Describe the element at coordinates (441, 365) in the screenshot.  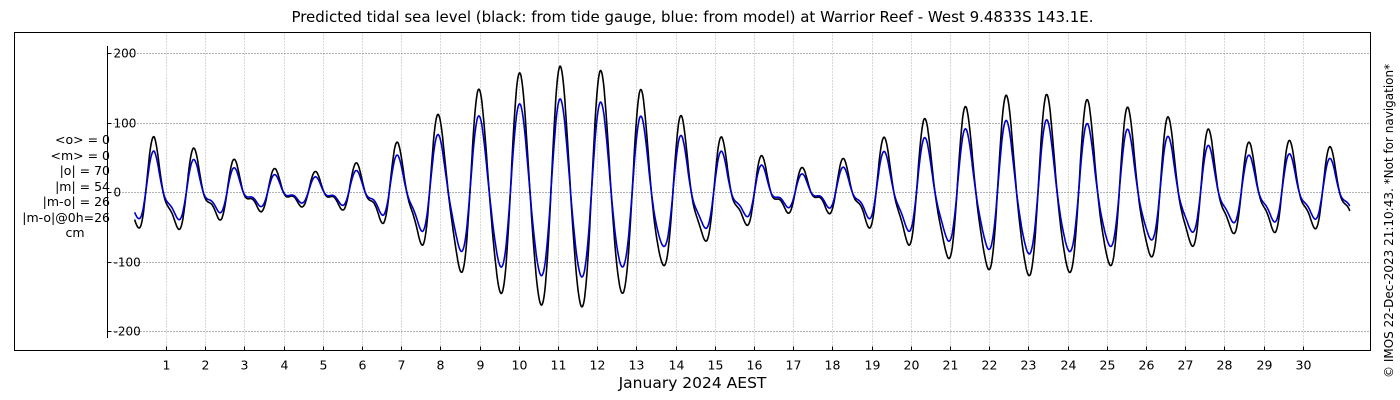
I see `x-tick-label: 8` at that location.